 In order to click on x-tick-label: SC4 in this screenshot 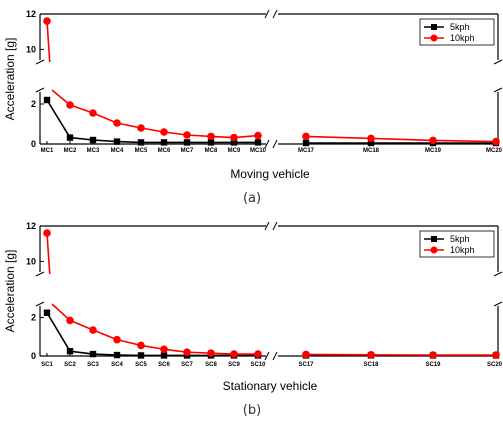, I will do `click(117, 365)`.